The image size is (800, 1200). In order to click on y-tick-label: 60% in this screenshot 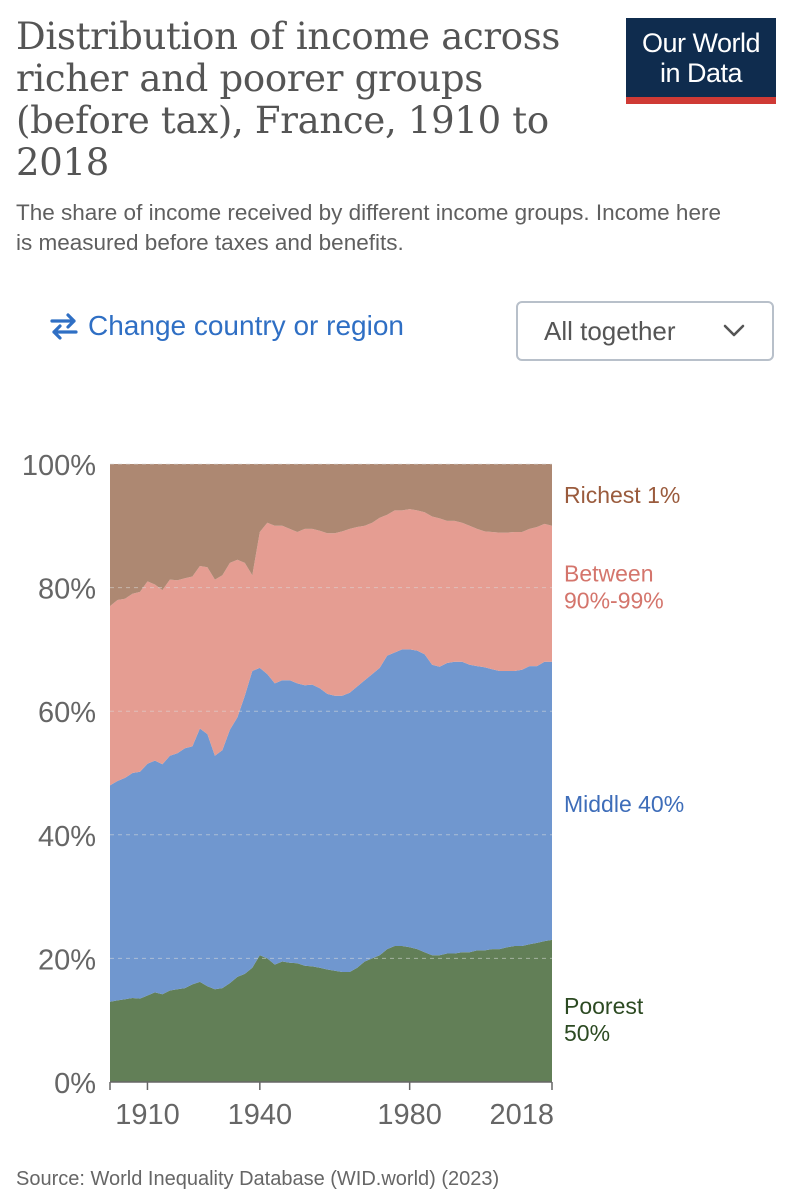, I will do `click(67, 713)`.